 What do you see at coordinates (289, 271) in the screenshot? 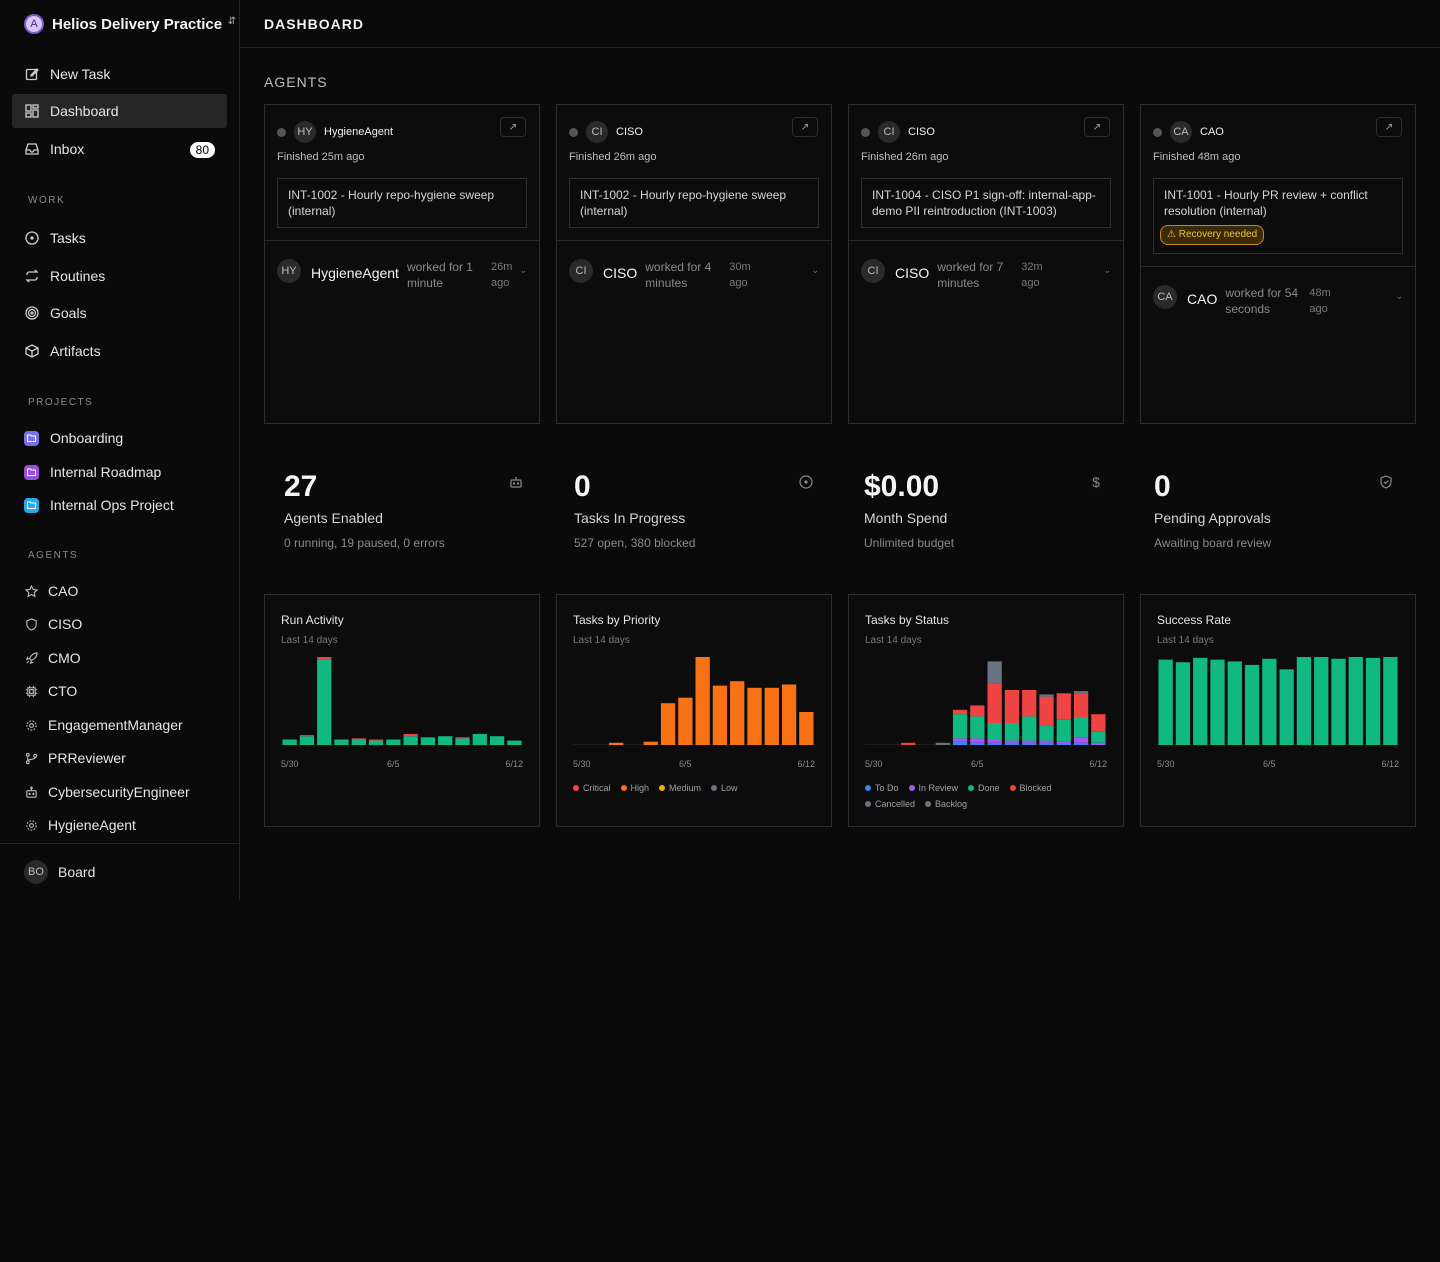
I see `avatar: HY` at bounding box center [289, 271].